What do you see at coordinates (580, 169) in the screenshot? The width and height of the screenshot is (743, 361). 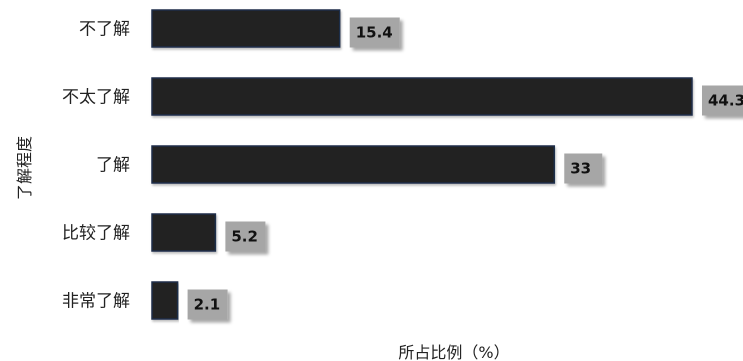 I see `data-label-text: 33` at bounding box center [580, 169].